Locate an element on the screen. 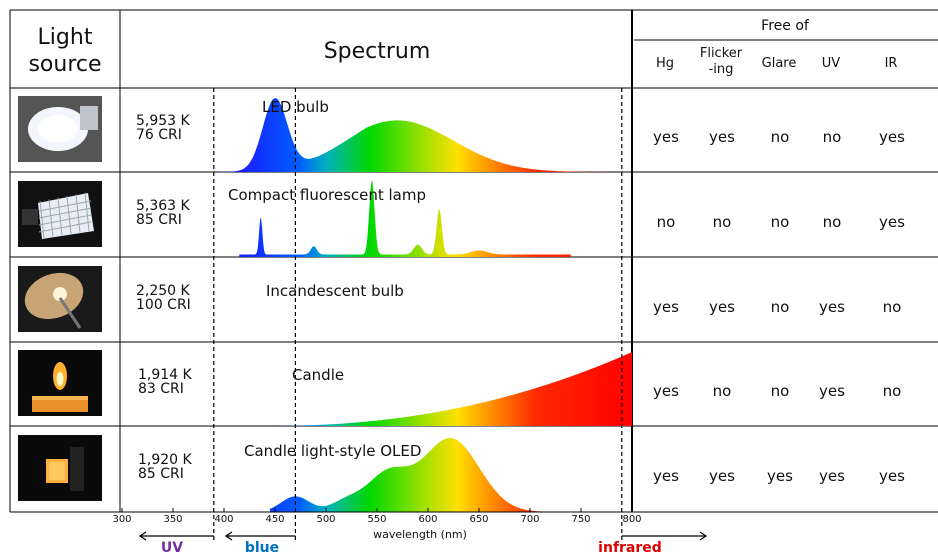 The image size is (938, 559). row-temp-cri: 5,363 K 85 CRI is located at coordinates (163, 213).